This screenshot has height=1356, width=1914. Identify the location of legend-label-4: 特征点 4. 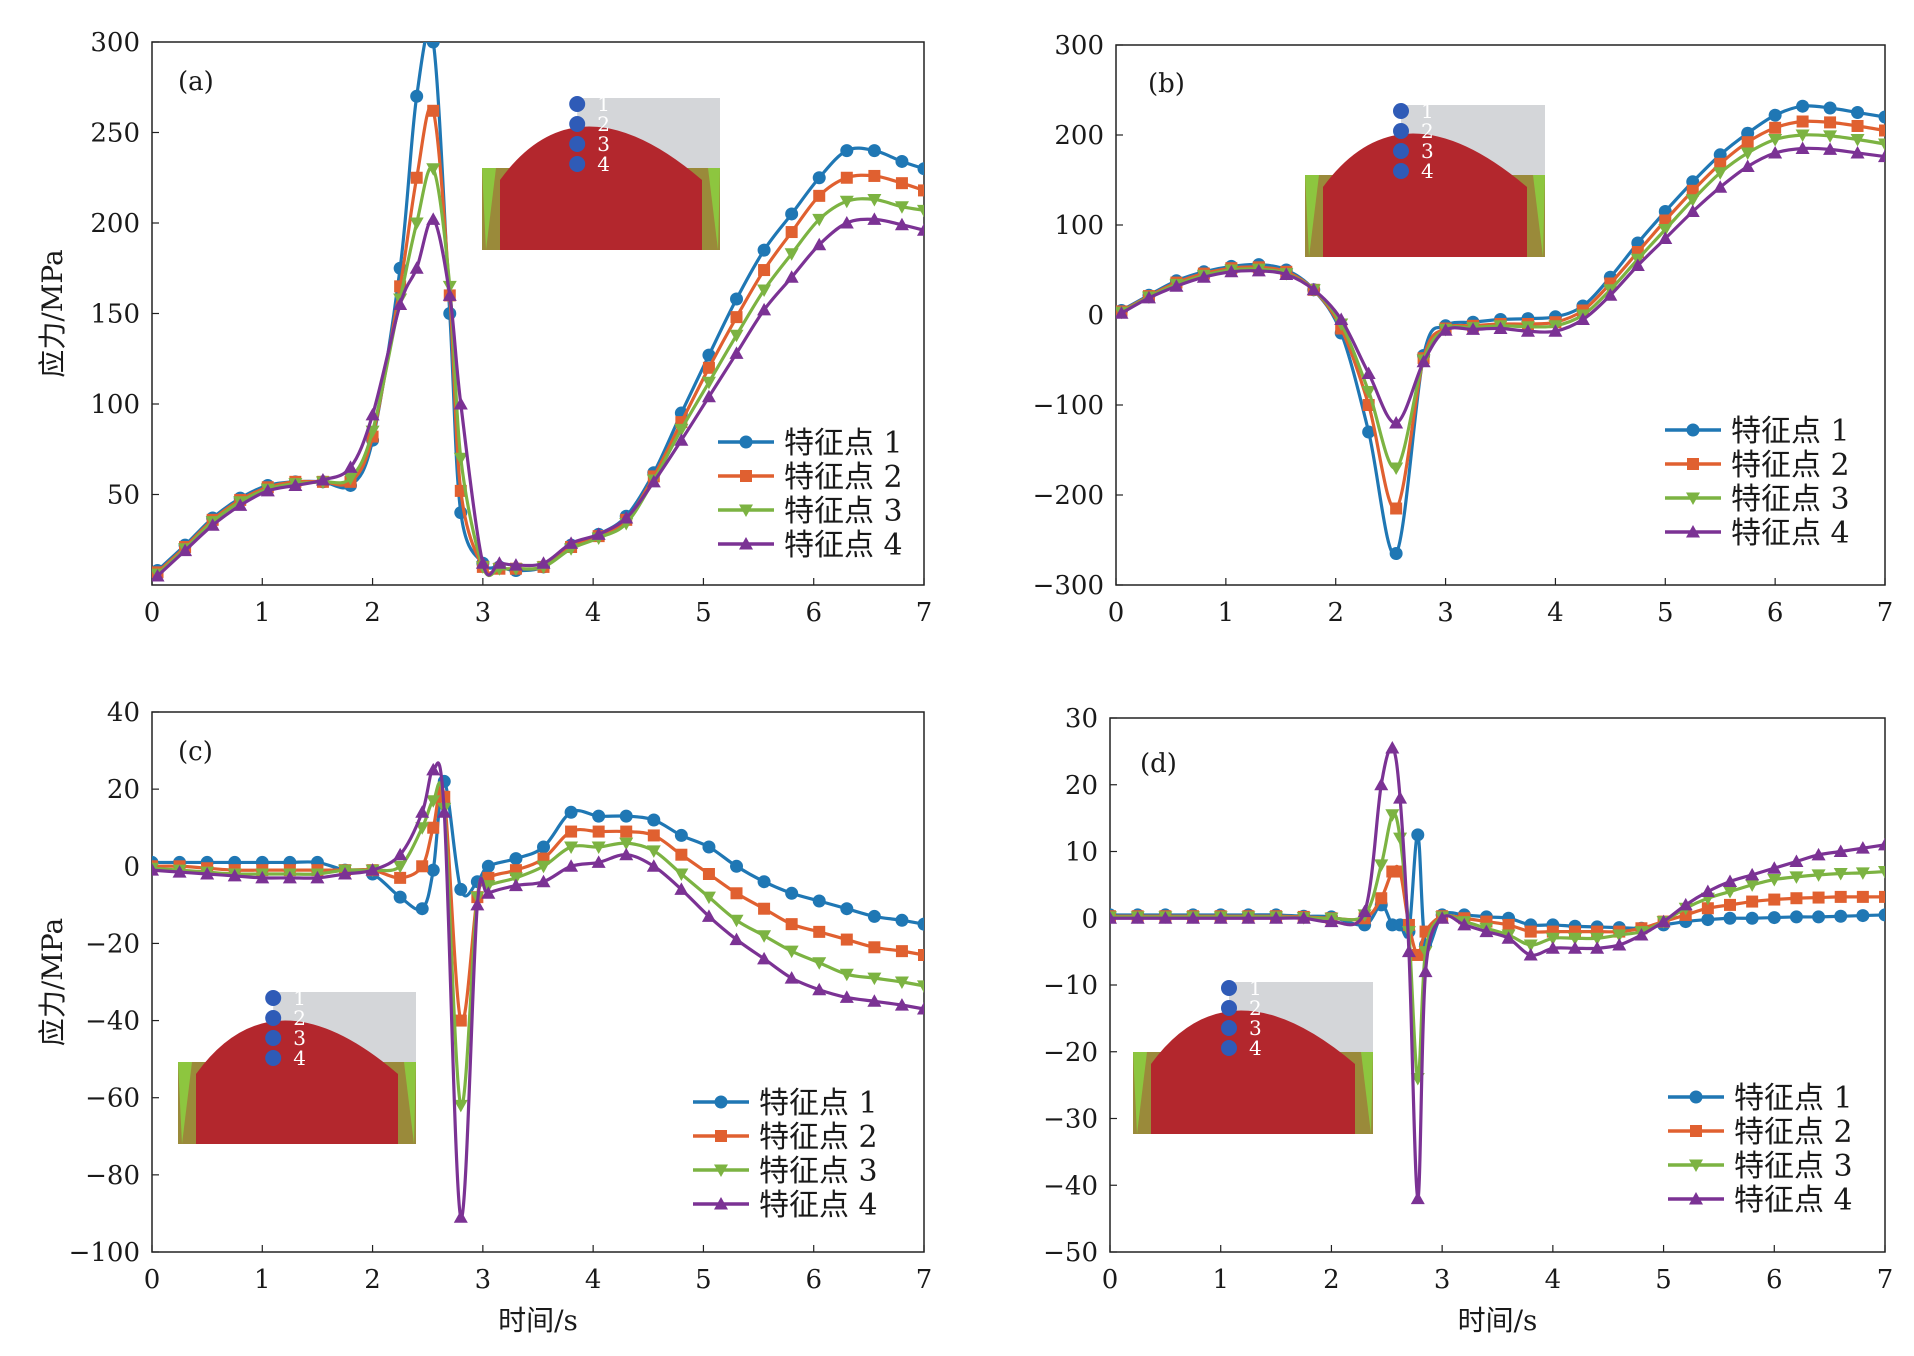
(843, 545).